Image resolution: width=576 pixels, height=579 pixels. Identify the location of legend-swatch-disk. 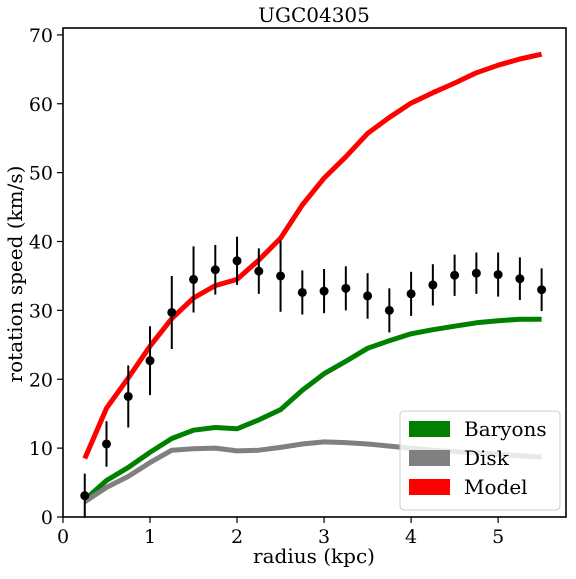
(429, 458).